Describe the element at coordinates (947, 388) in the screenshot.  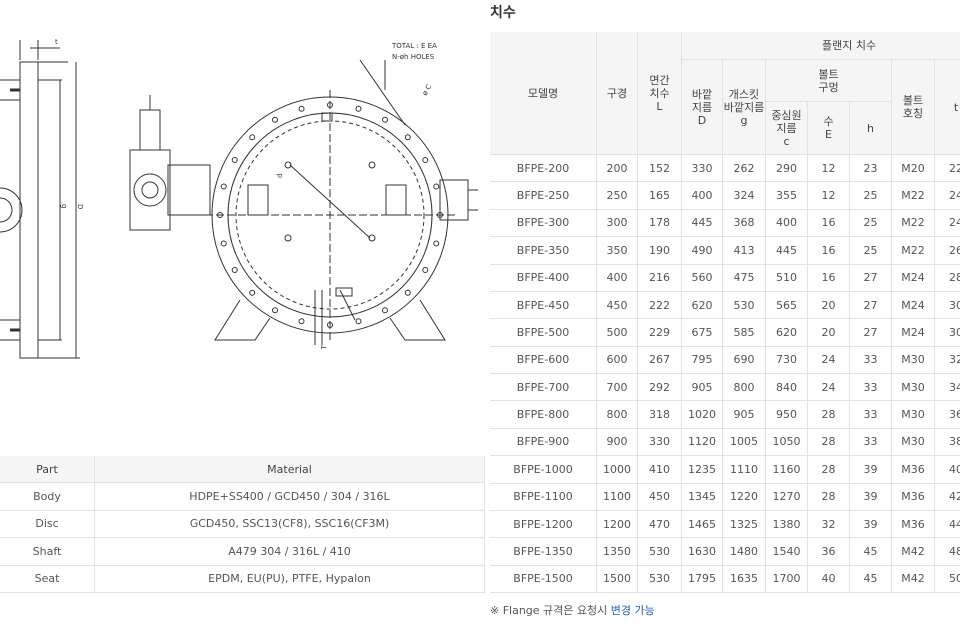
I see `dimension-cell: 34` at that location.